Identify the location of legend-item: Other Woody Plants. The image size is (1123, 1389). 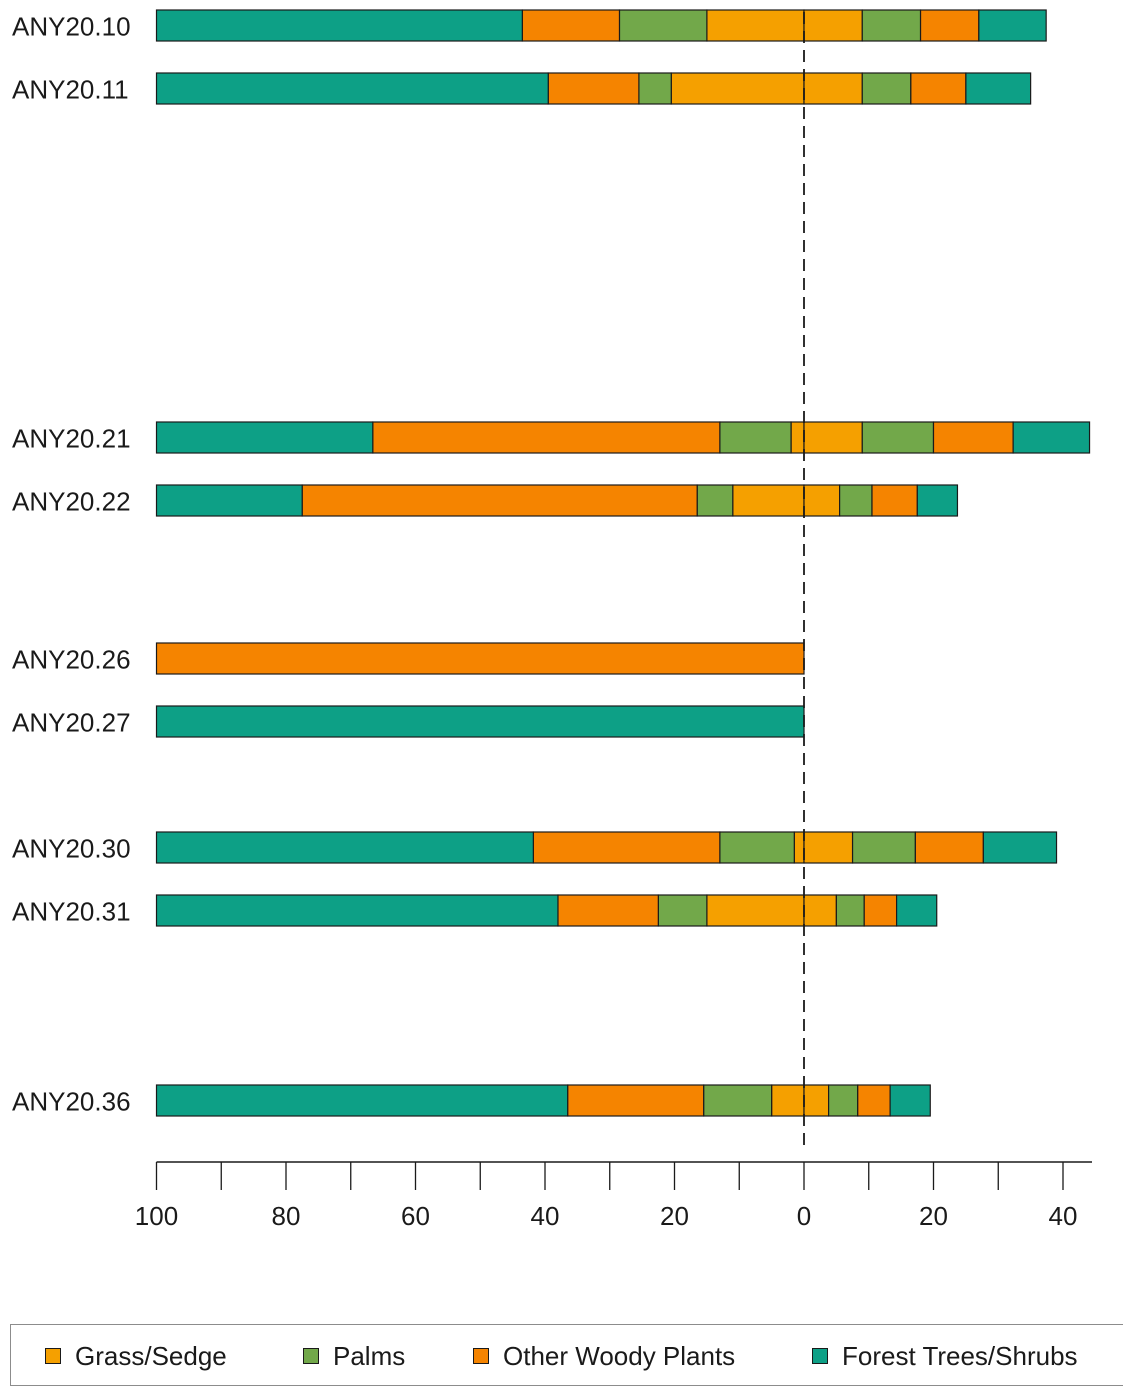
(604, 1356).